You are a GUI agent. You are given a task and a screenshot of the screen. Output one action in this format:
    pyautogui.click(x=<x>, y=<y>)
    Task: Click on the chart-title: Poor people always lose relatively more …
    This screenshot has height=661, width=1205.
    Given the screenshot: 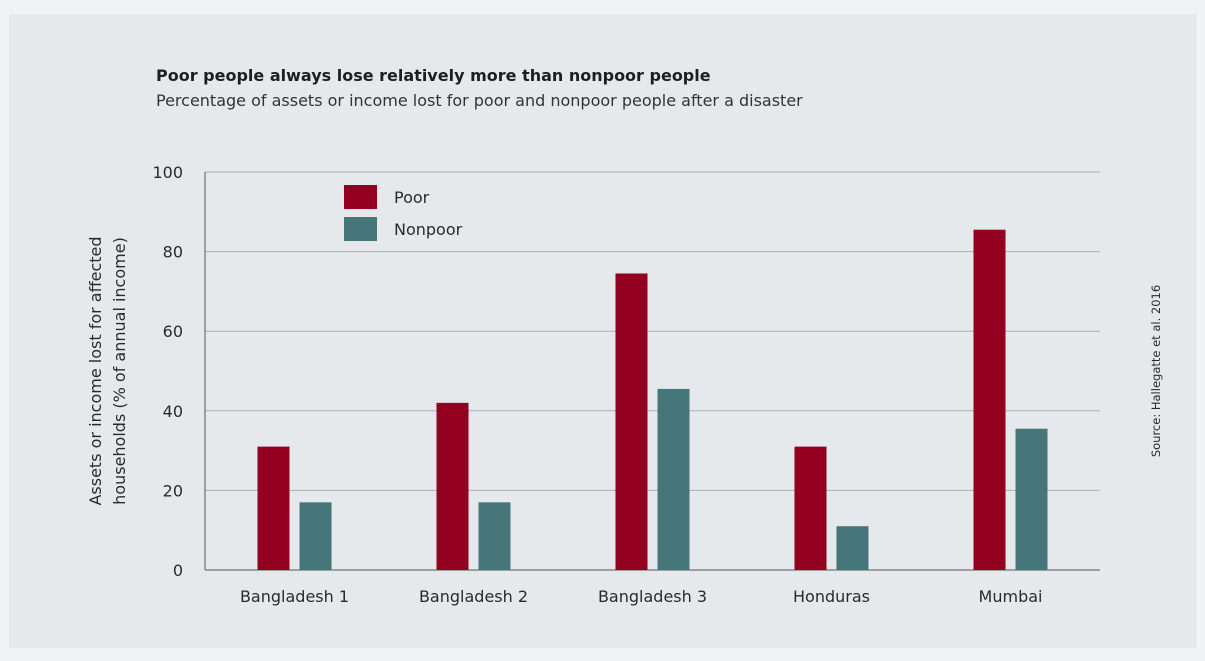 What is the action you would take?
    pyautogui.click(x=433, y=75)
    